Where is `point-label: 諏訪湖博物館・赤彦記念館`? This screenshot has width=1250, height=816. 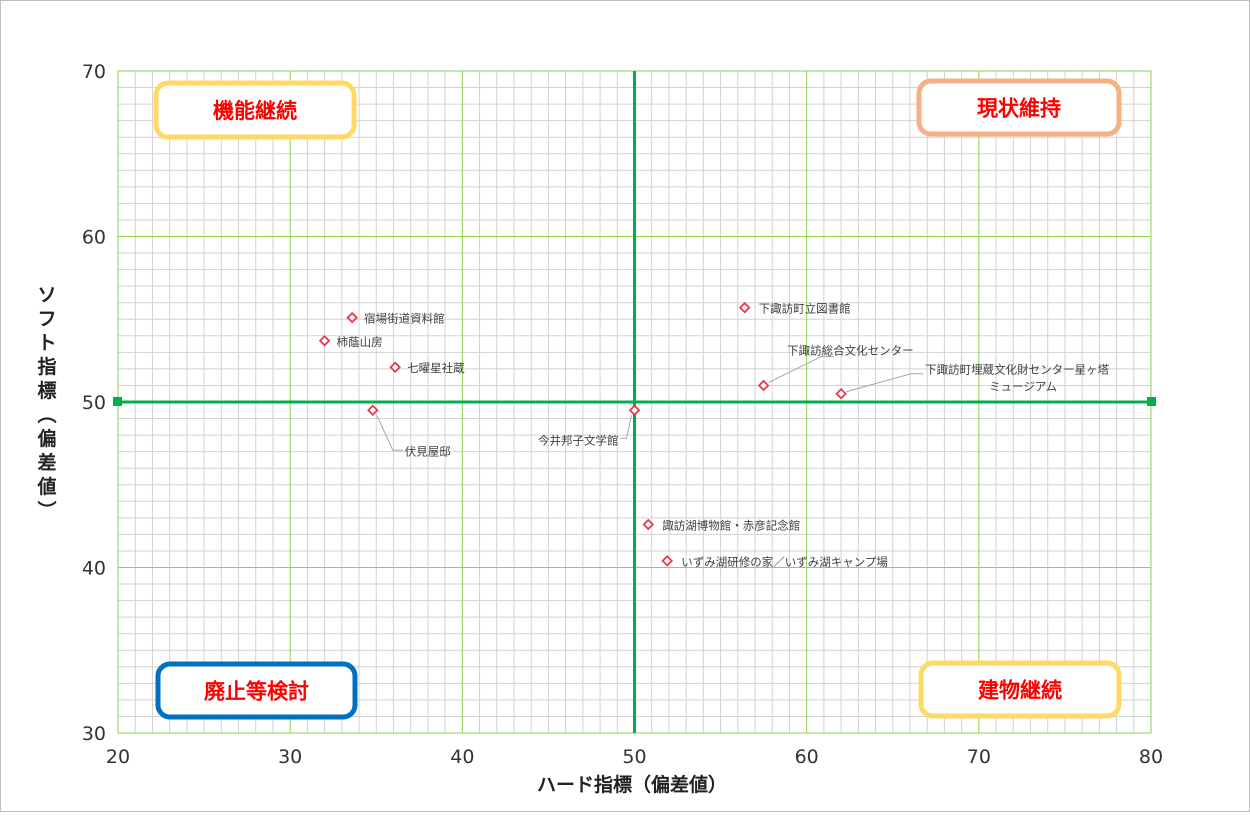
point-label: 諏訪湖博物館・赤彦記念館 is located at coordinates (731, 525).